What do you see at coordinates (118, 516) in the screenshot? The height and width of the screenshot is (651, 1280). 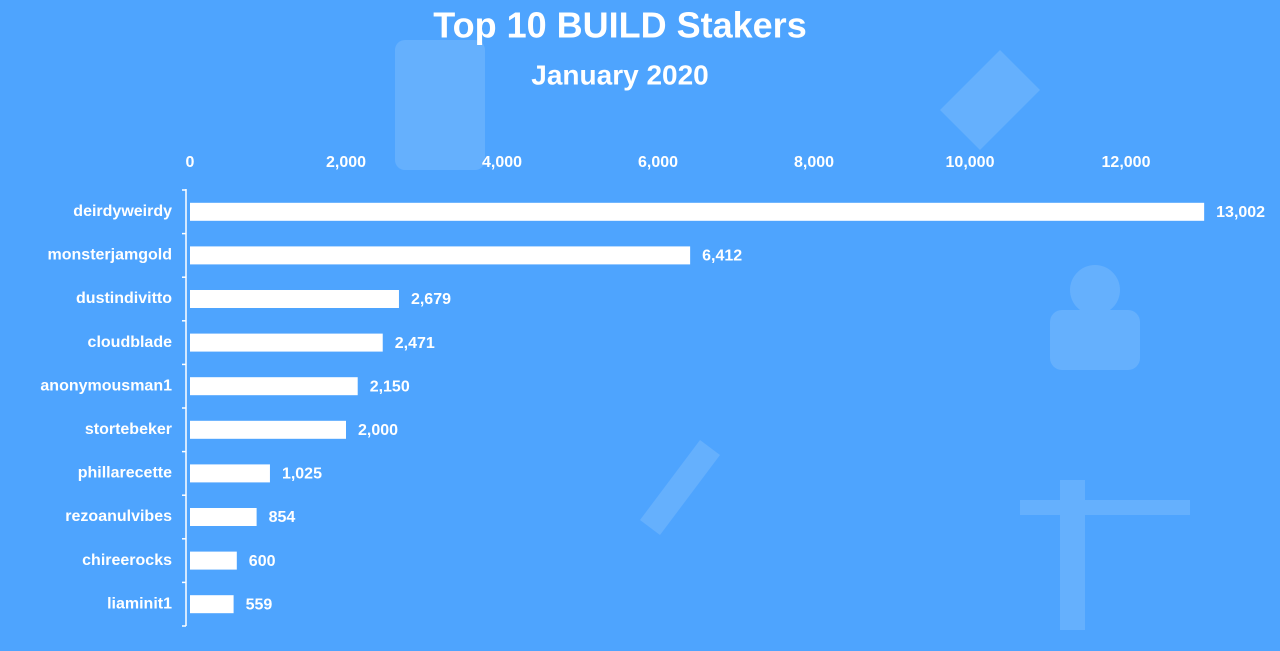 I see `y-tick-label: rezoanulvibes` at bounding box center [118, 516].